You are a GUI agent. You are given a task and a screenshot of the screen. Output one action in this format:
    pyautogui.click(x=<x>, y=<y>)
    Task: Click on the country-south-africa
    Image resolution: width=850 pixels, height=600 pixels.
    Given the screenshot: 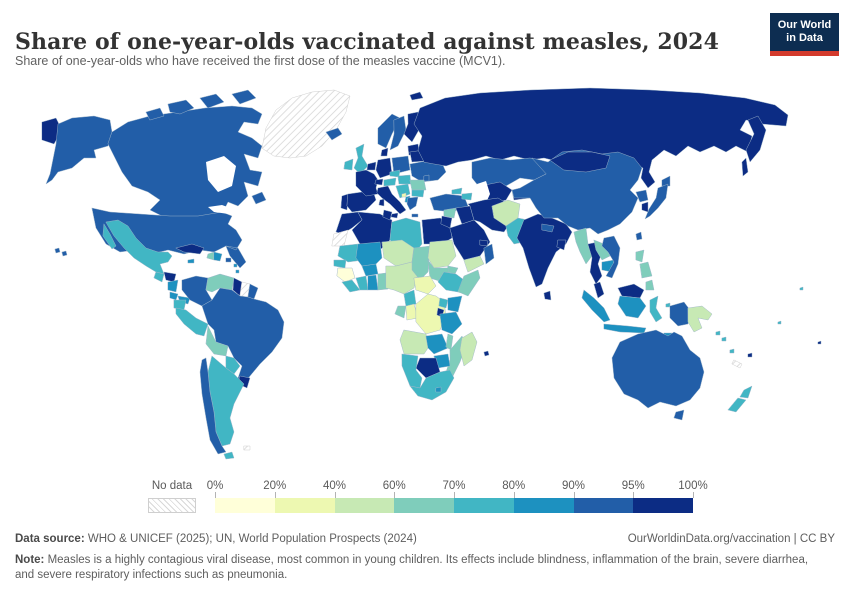 What is the action you would take?
    pyautogui.click(x=432, y=385)
    